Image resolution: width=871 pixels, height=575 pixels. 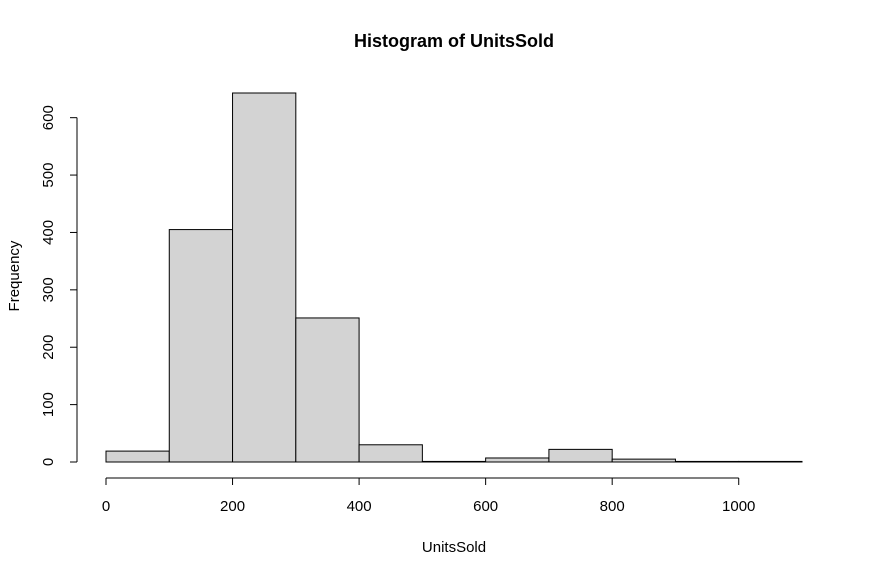 What do you see at coordinates (48, 175) in the screenshot?
I see `y-tick-label: 500` at bounding box center [48, 175].